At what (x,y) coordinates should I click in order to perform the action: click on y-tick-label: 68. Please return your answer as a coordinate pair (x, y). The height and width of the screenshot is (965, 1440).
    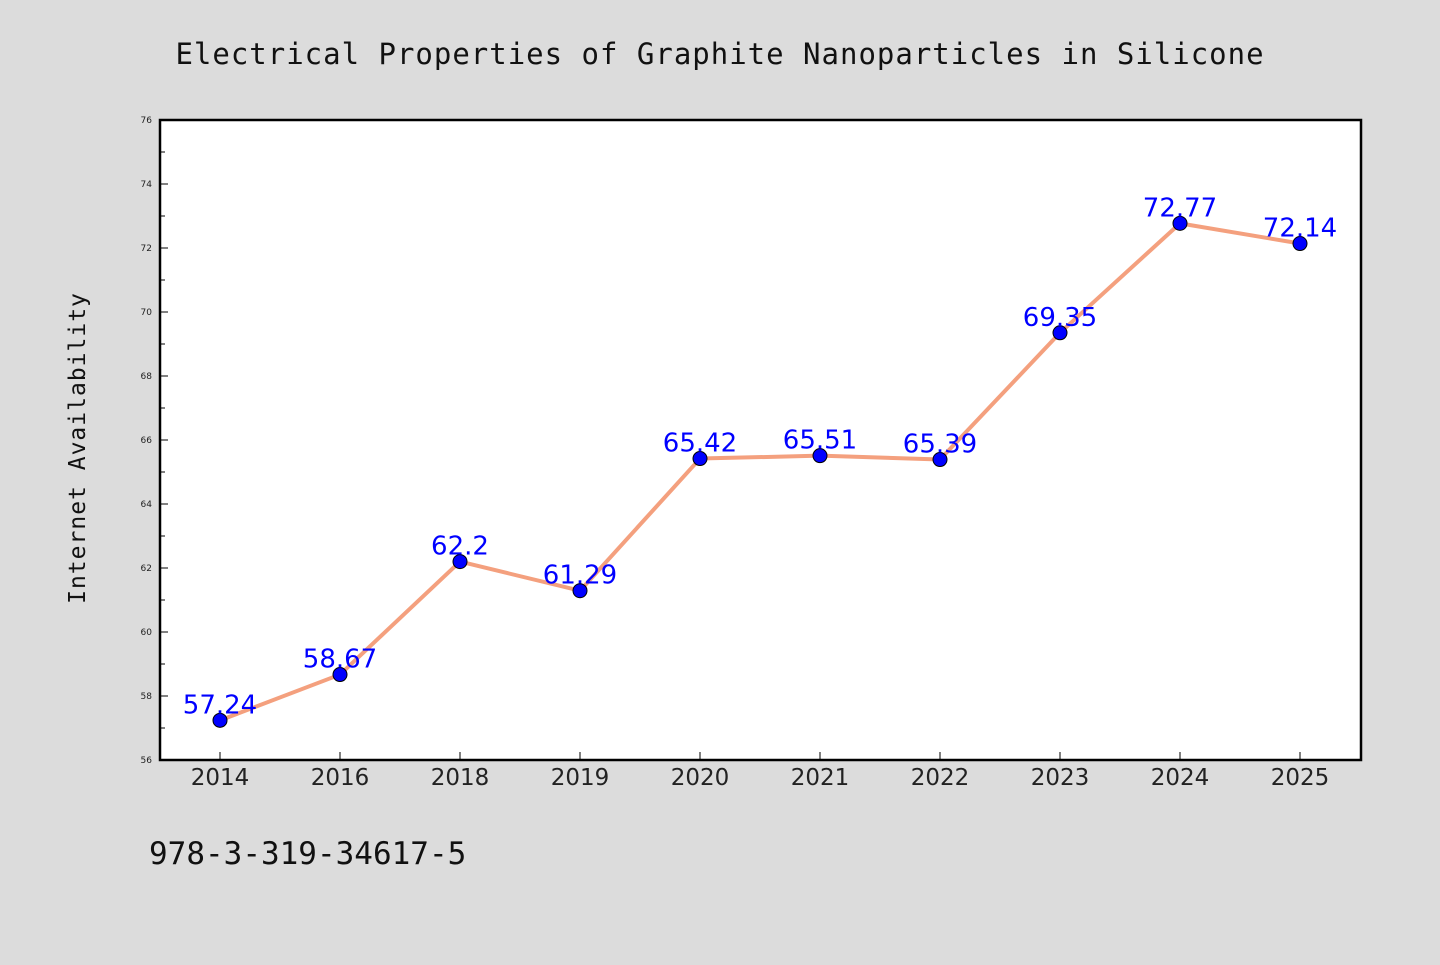
    Looking at the image, I should click on (147, 377).